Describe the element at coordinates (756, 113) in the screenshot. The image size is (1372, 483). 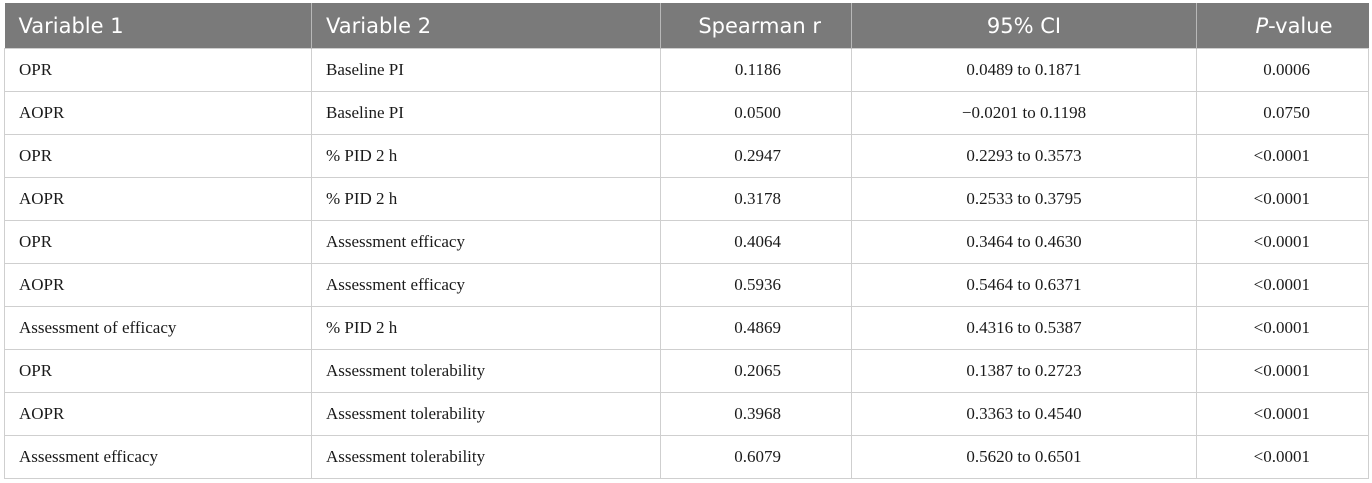
I see `cell-spearman-r: 0.0500` at that location.